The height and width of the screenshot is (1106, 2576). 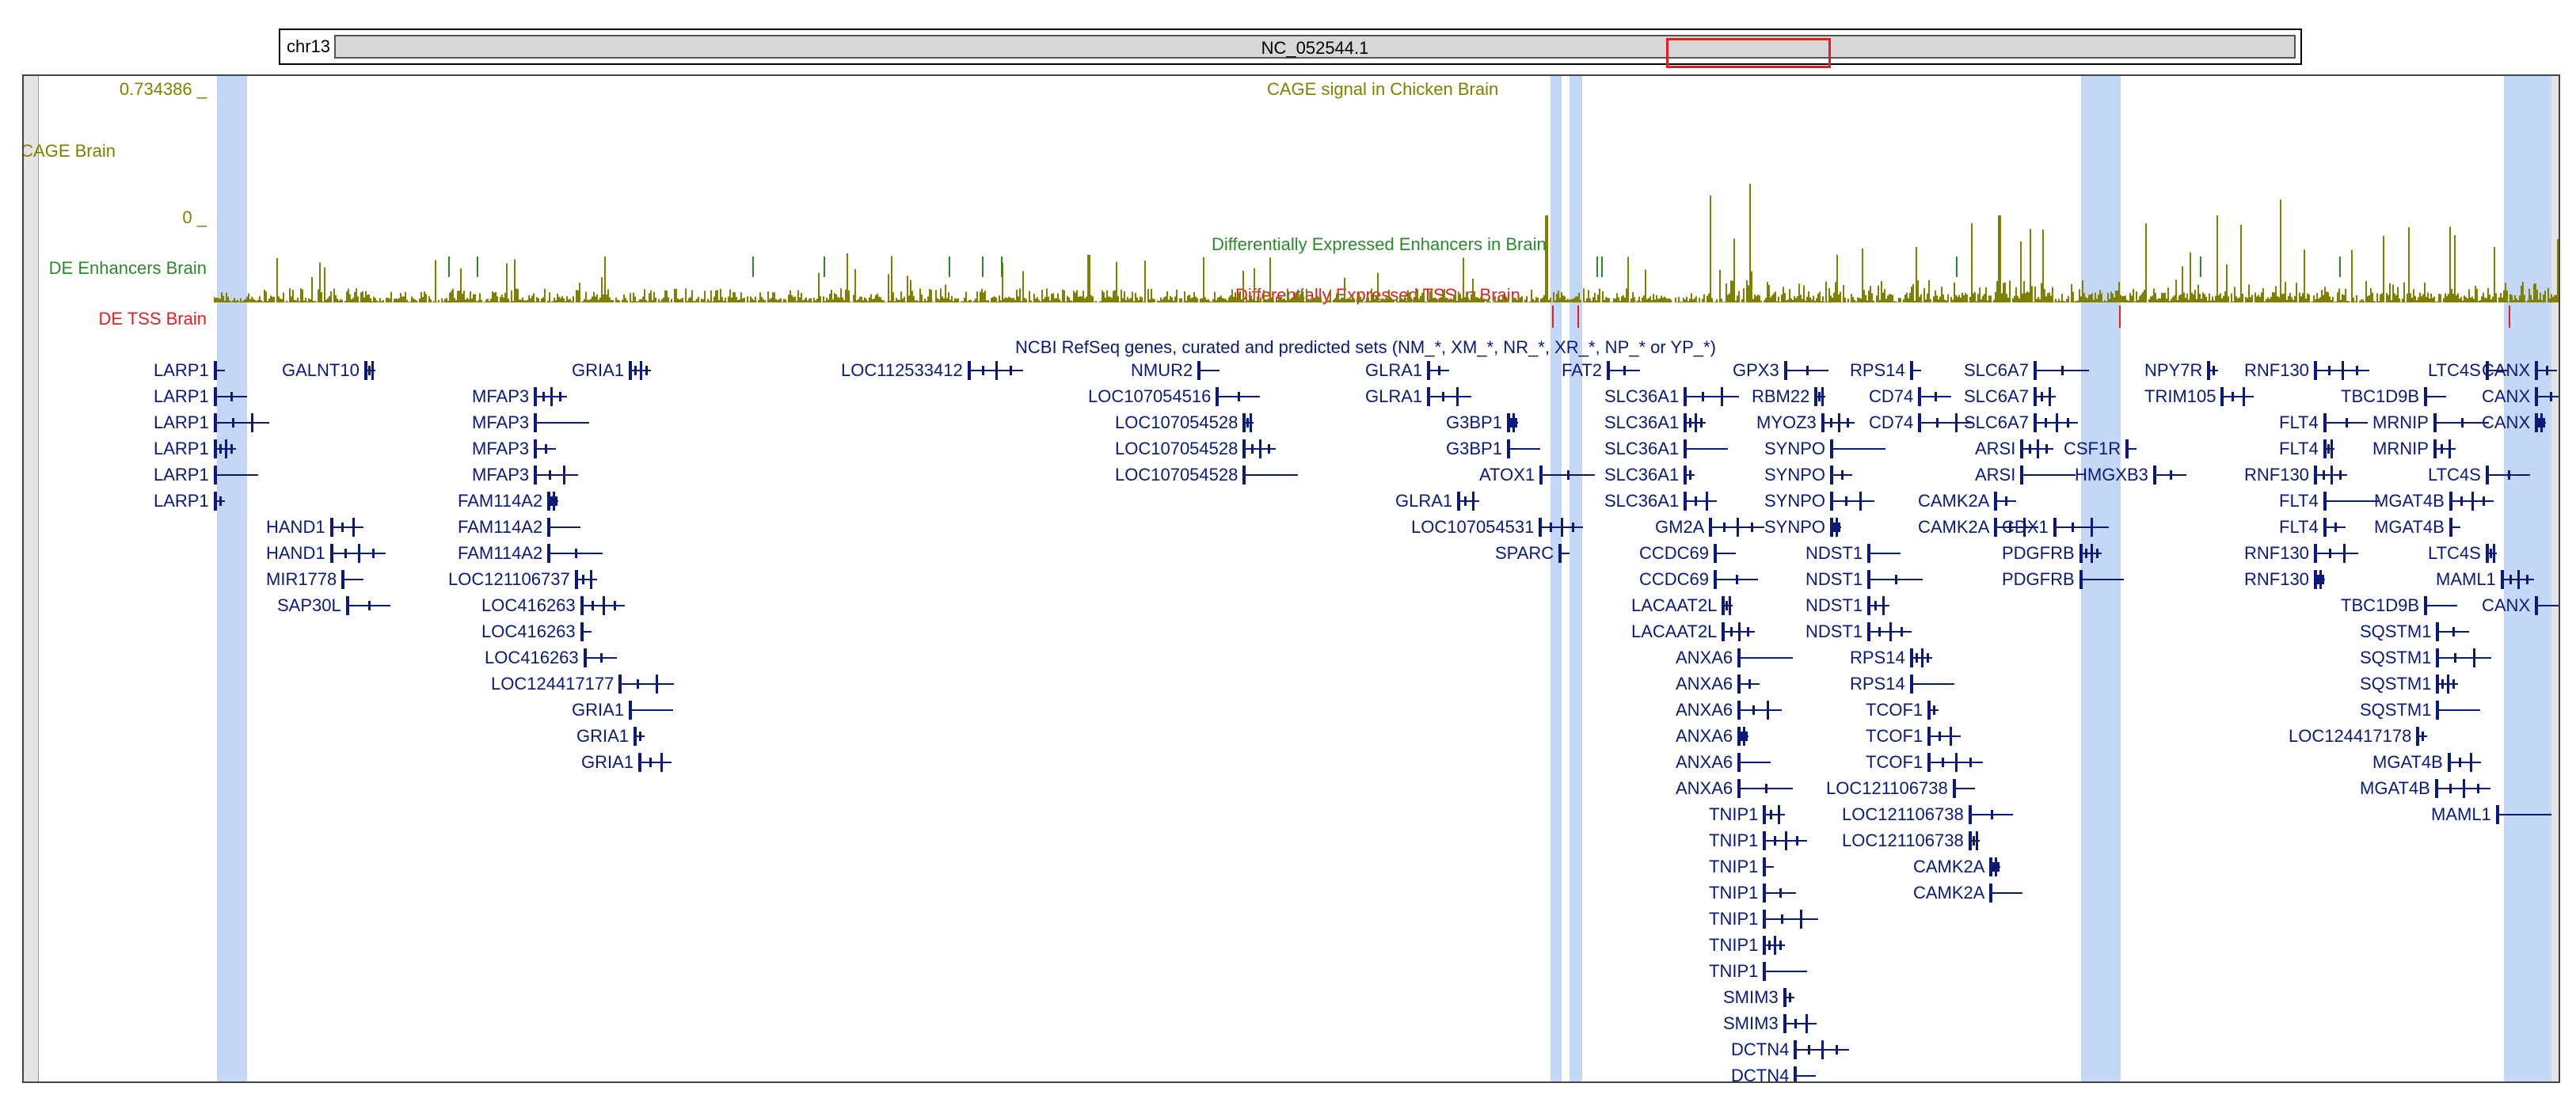 I want to click on gene-label: LOC121106737, so click(x=509, y=579).